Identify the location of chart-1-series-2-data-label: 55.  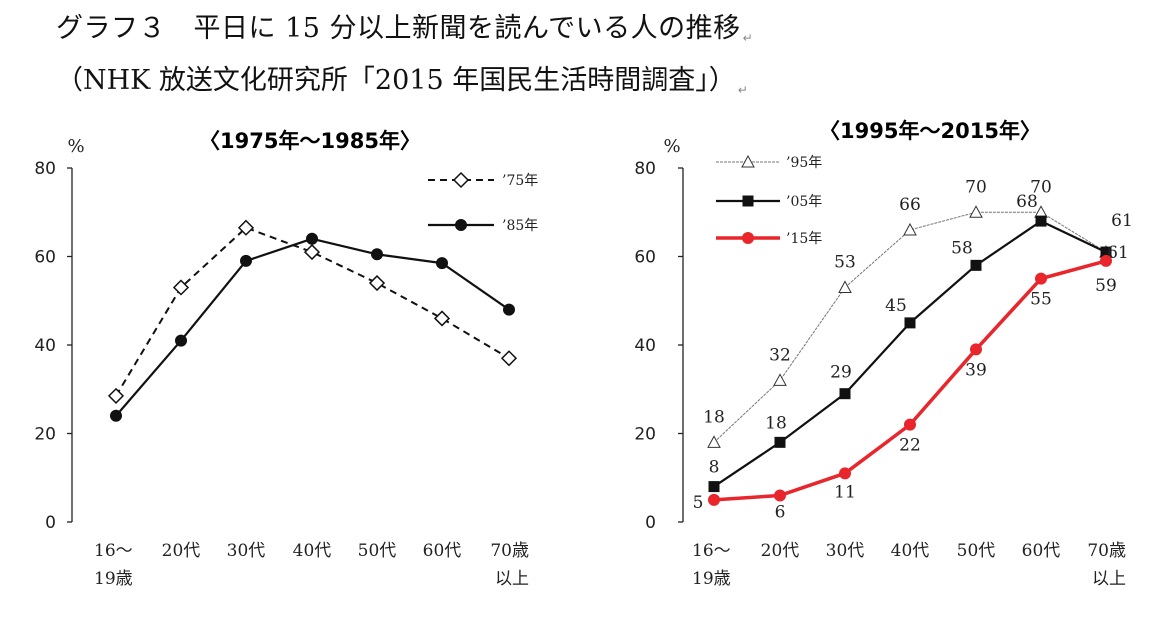
(1041, 300).